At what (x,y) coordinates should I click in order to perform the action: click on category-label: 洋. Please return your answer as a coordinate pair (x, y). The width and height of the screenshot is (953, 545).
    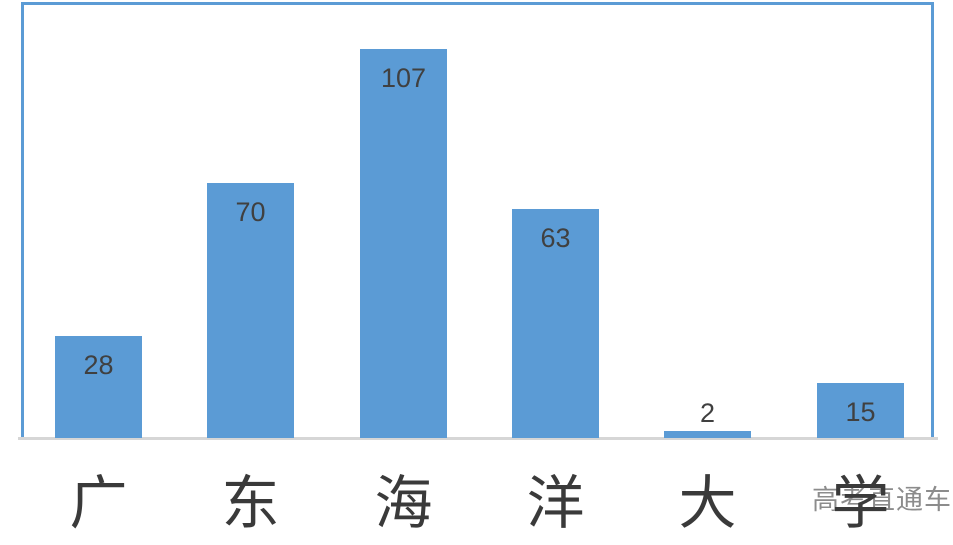
    Looking at the image, I should click on (555, 503).